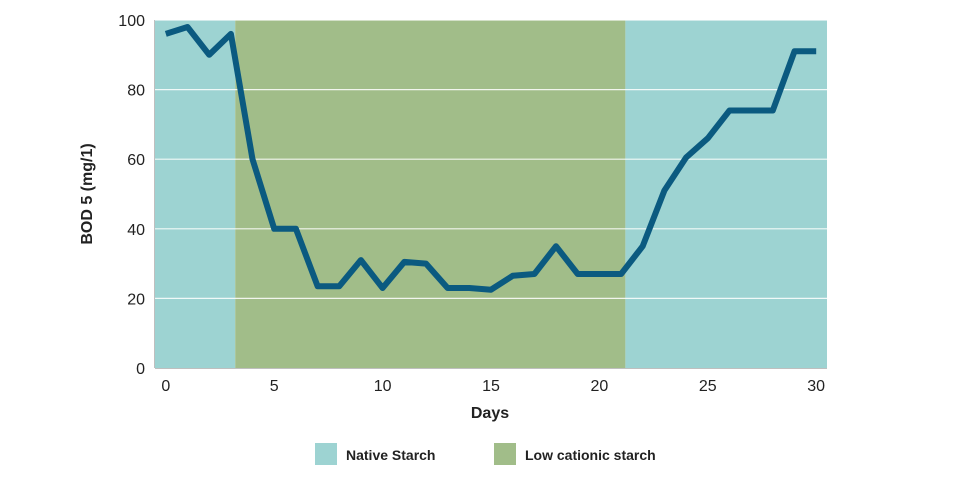  Describe the element at coordinates (816, 386) in the screenshot. I see `x-tick-label-30: 30` at that location.